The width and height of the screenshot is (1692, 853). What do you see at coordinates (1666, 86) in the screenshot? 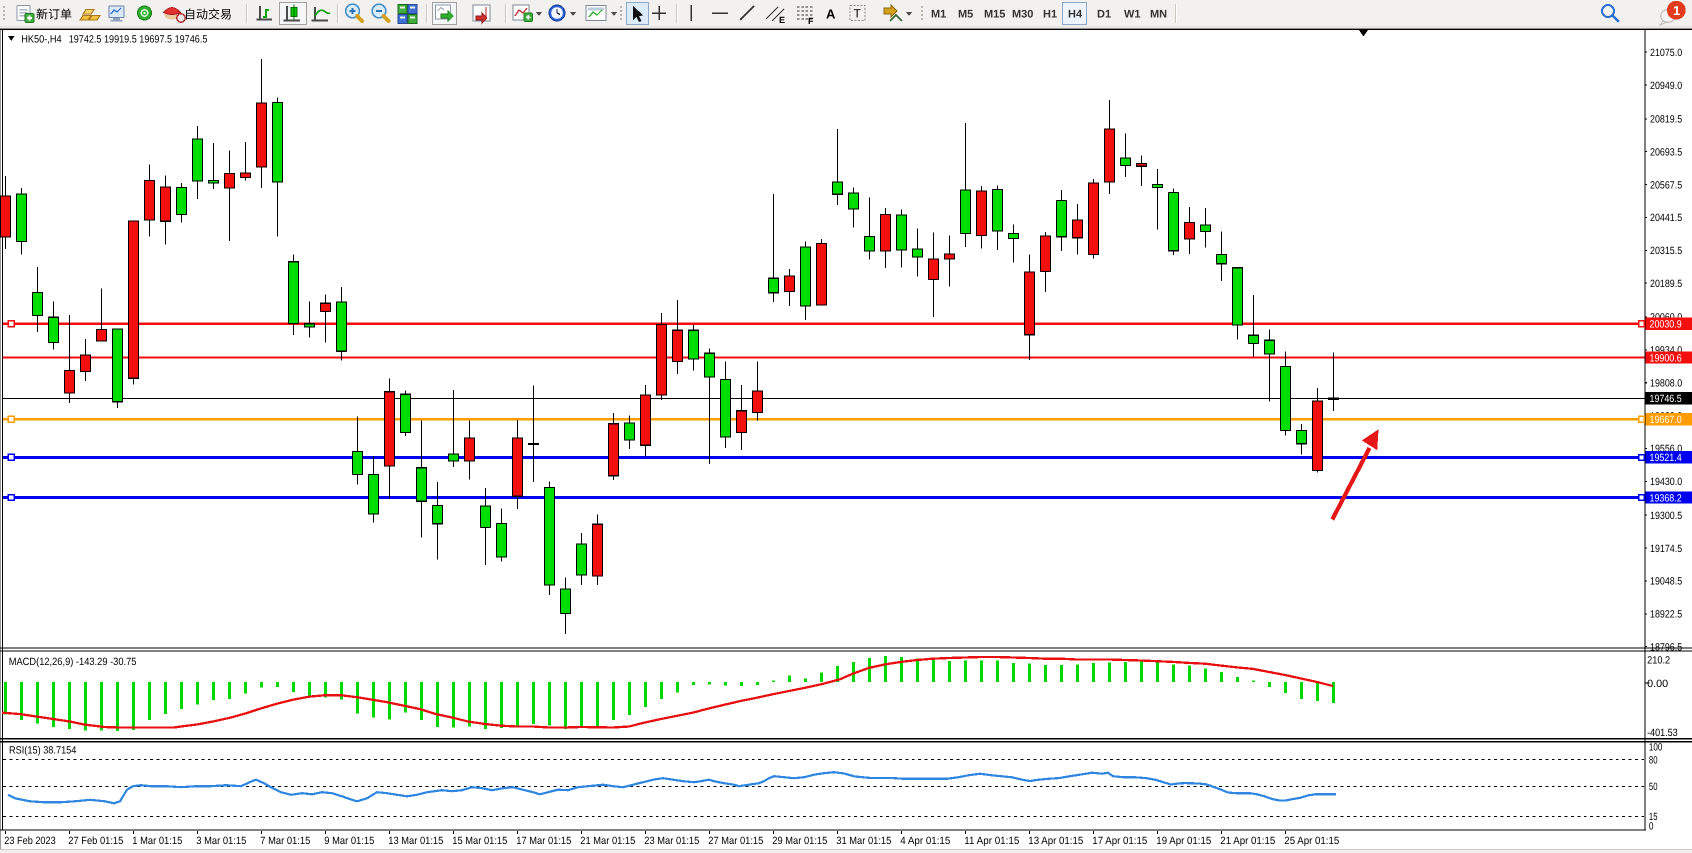
I see `svg-text: 20949.0` at bounding box center [1666, 86].